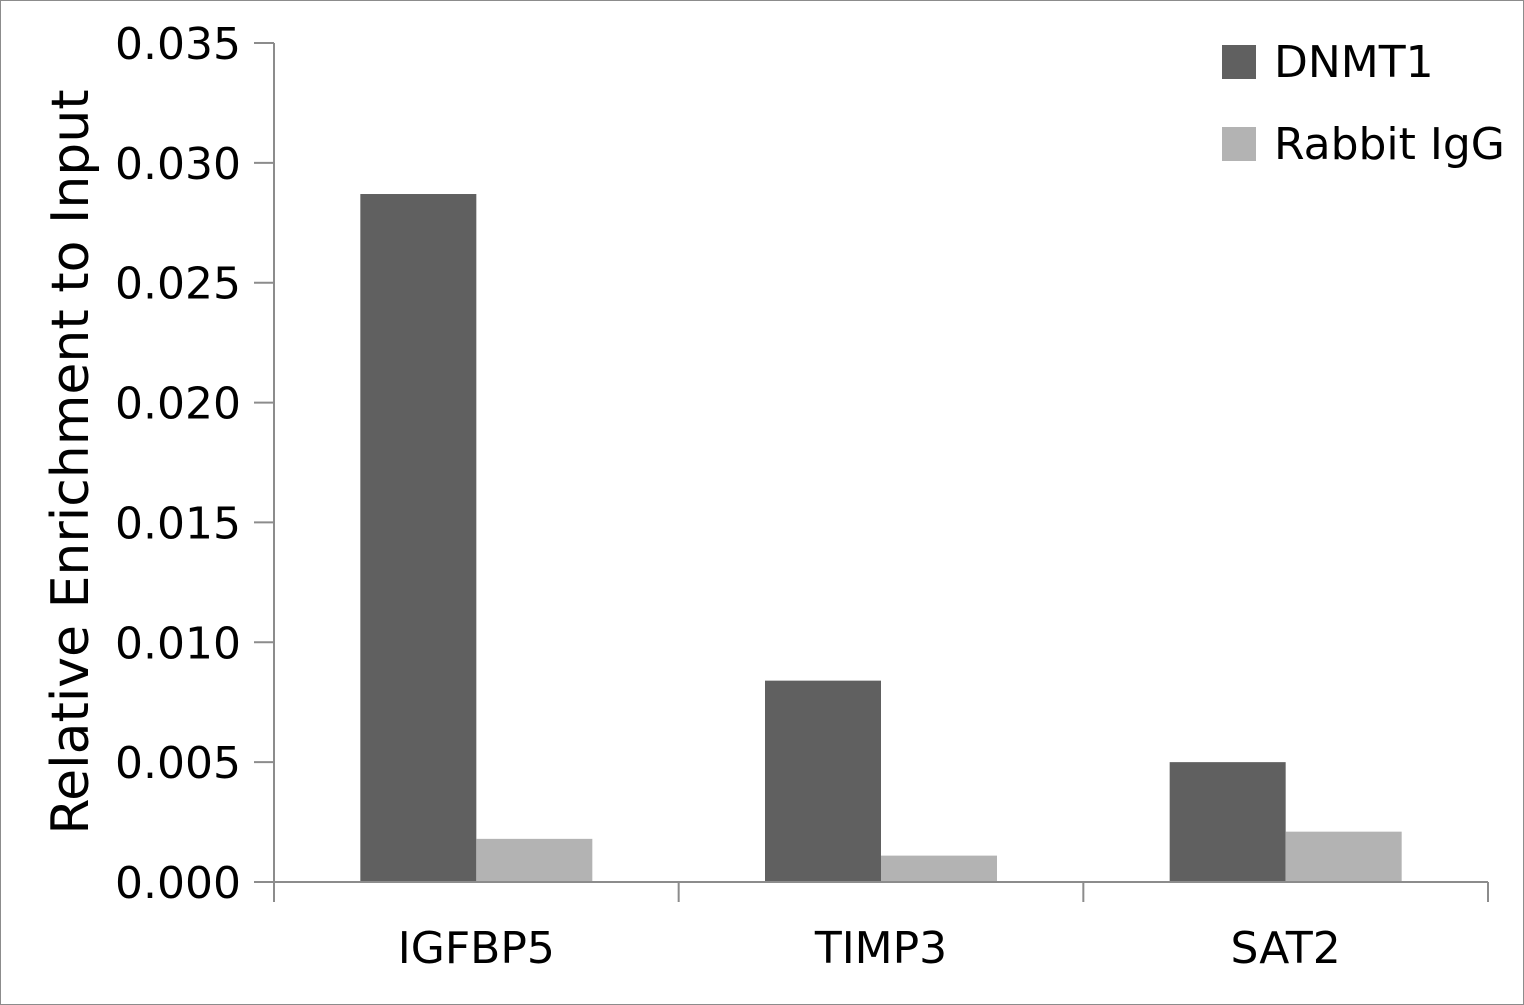 The height and width of the screenshot is (1005, 1524). Describe the element at coordinates (178, 883) in the screenshot. I see `y-tick-label: 0.000` at that location.